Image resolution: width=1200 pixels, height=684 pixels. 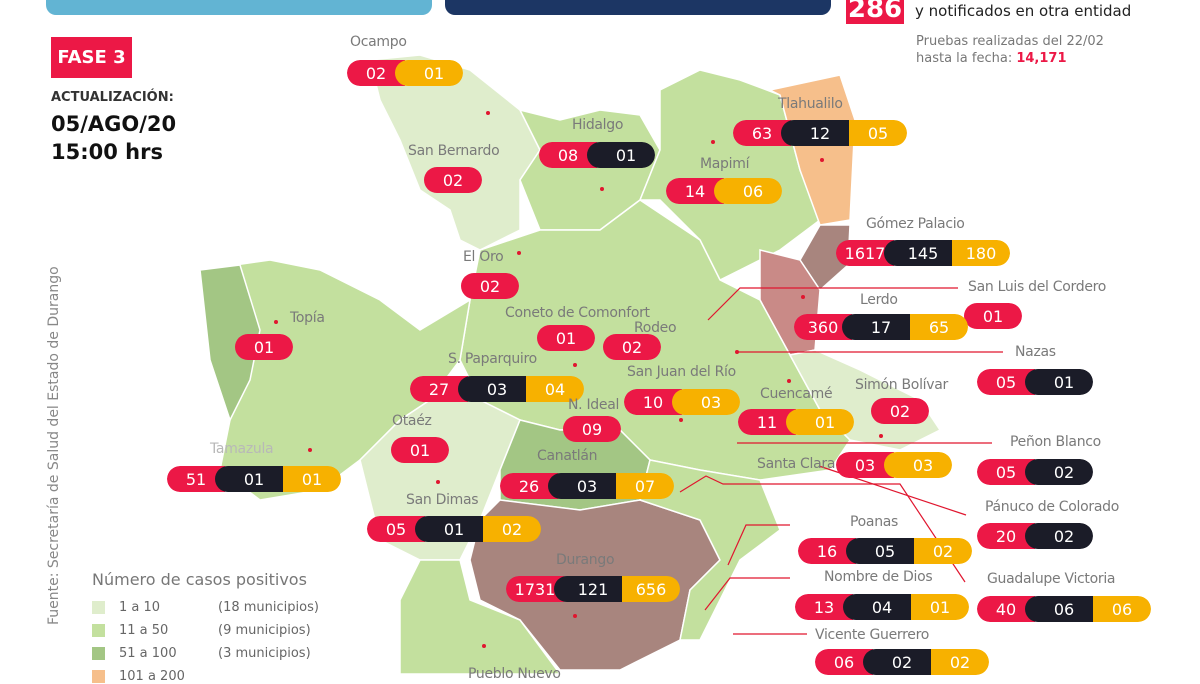 What do you see at coordinates (588, 589) in the screenshot?
I see `deaths-count: 121` at bounding box center [588, 589].